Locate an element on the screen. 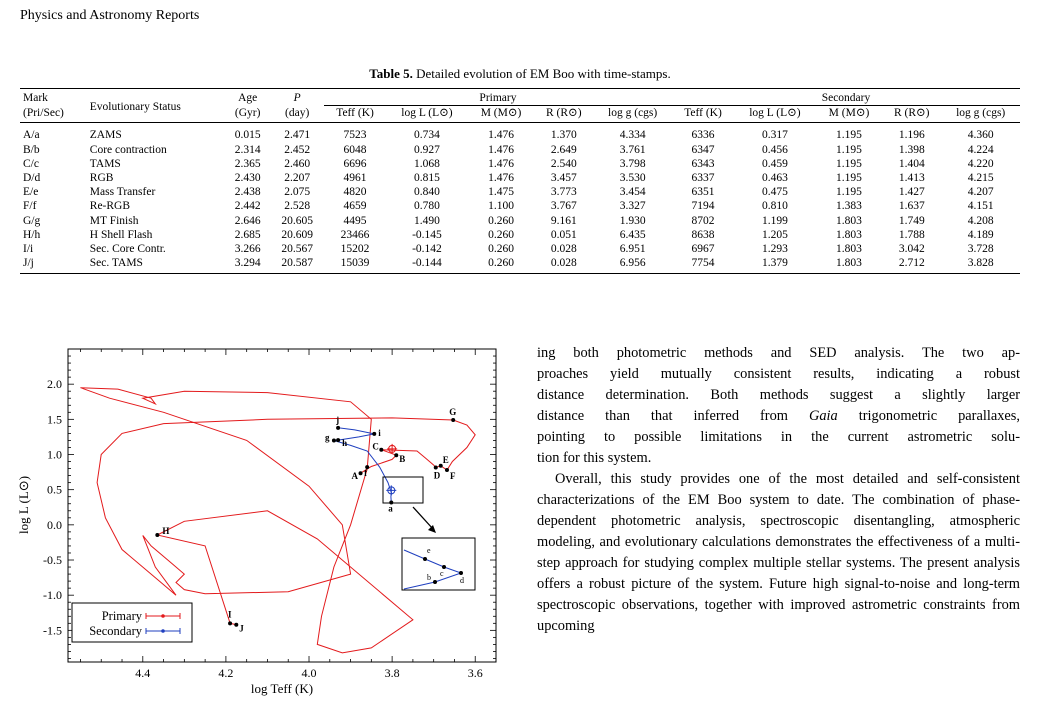 This screenshot has height=710, width=1040. header-logl: log L (L⊙) is located at coordinates (427, 114).